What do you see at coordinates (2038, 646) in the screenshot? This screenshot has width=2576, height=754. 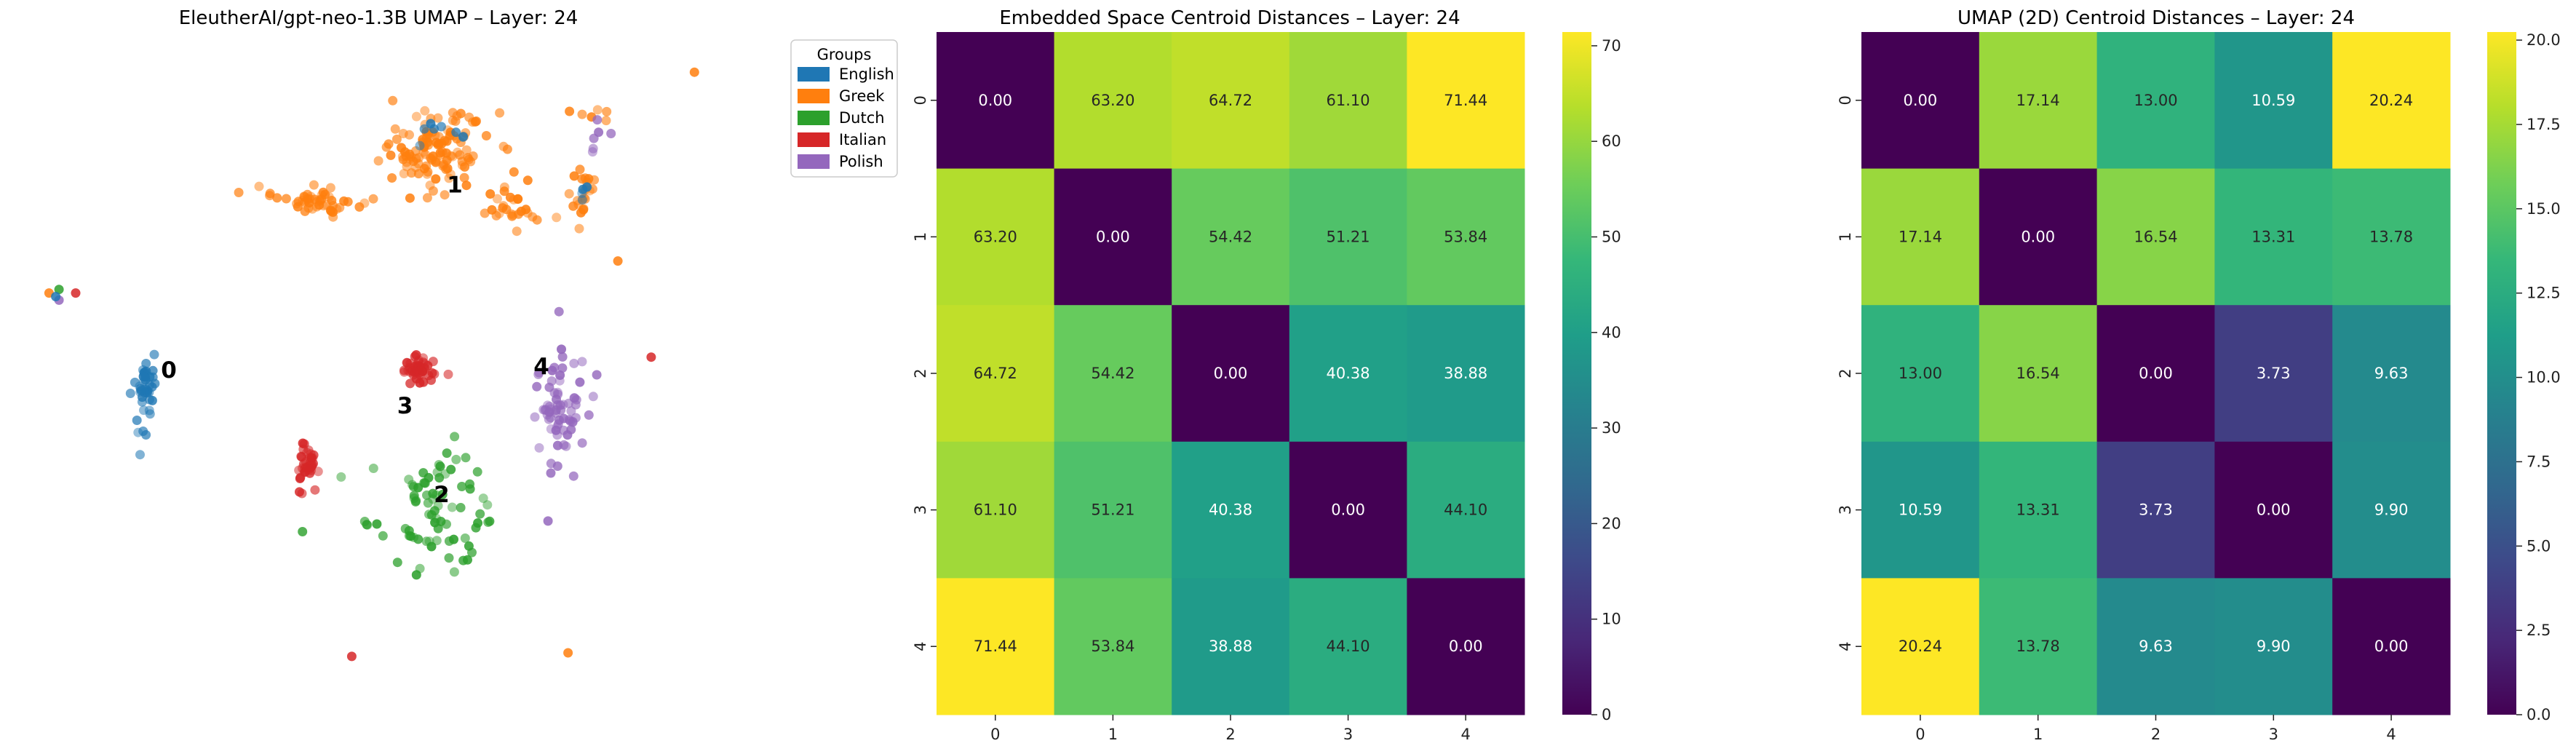 I see `heatmap-cell-label: 13.78` at bounding box center [2038, 646].